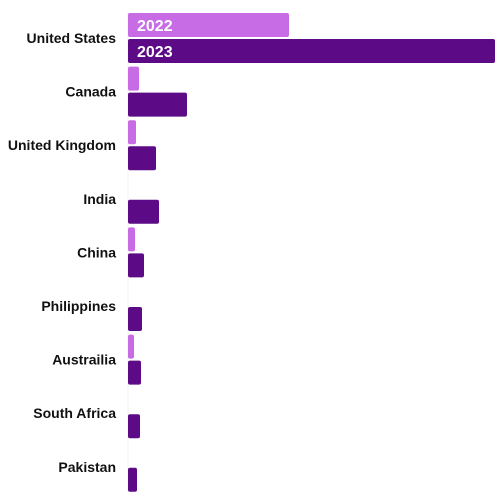  What do you see at coordinates (155, 39) in the screenshot?
I see `series-labels: 2022 2023` at bounding box center [155, 39].